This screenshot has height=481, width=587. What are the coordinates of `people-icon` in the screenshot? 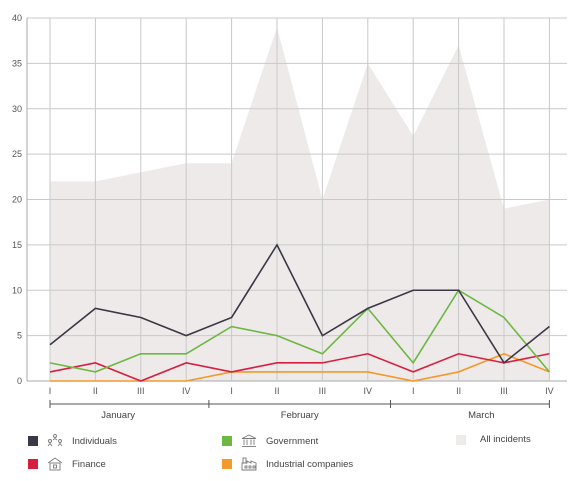 It's located at (55, 441).